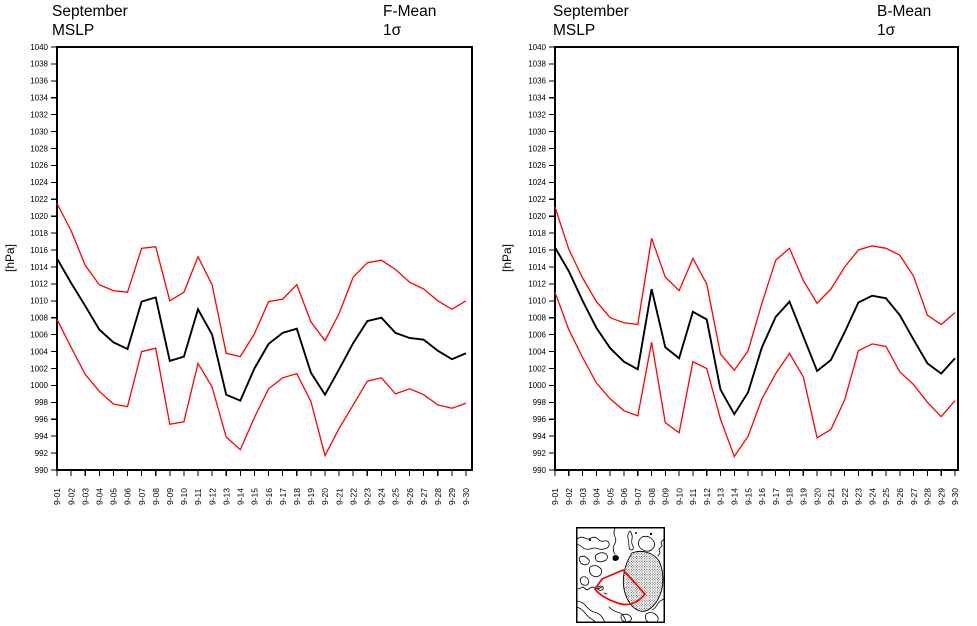 This screenshot has height=626, width=977. Describe the element at coordinates (537, 334) in the screenshot. I see `y-tick-label: 1006` at that location.